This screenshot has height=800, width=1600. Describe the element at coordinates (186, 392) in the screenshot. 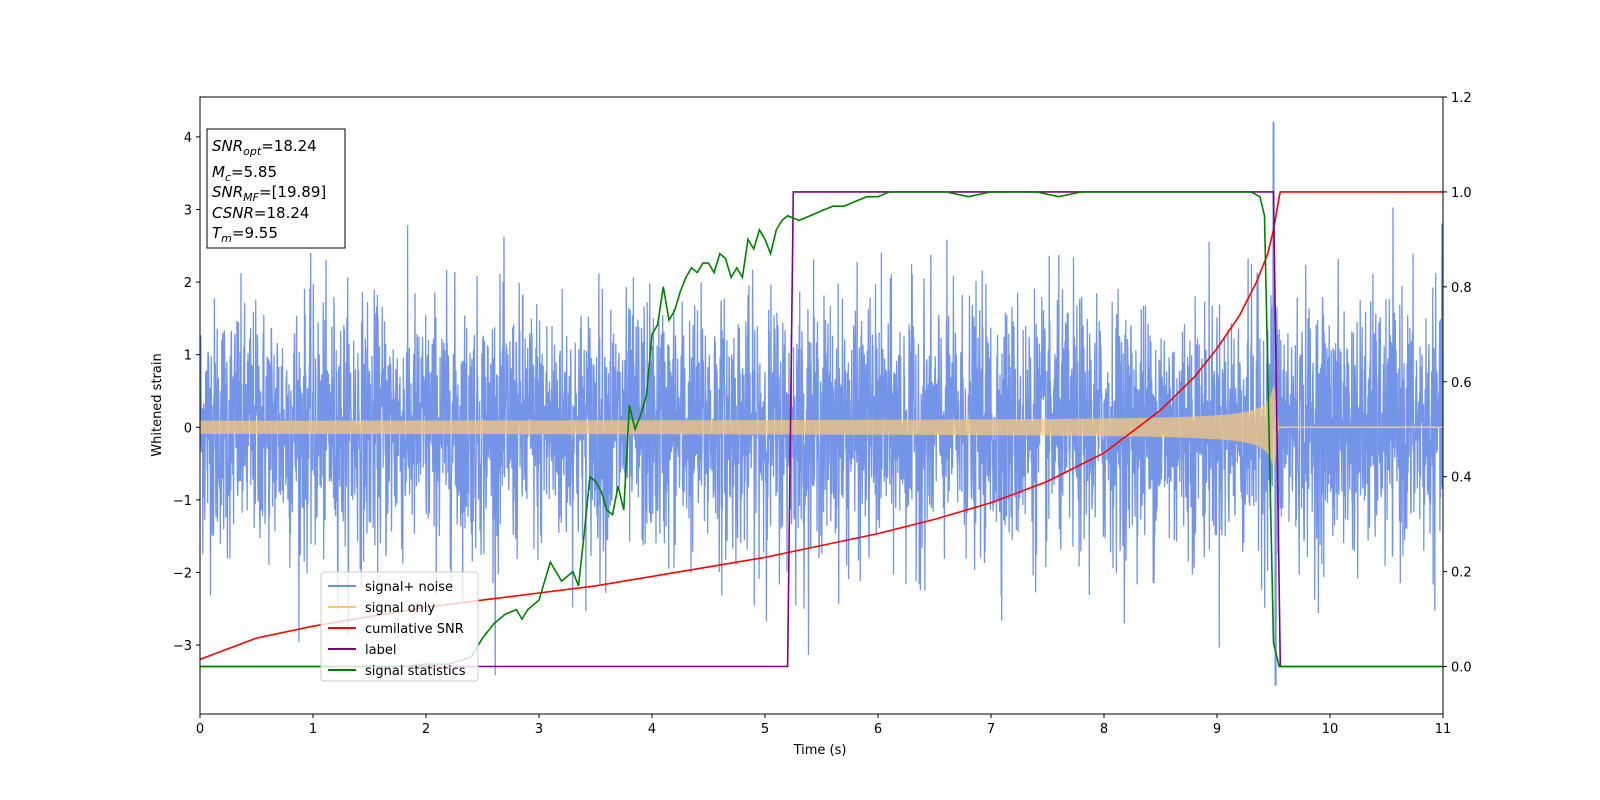

I see `y-axis: −3 −2 −1 0 1 2 3 4` at that location.